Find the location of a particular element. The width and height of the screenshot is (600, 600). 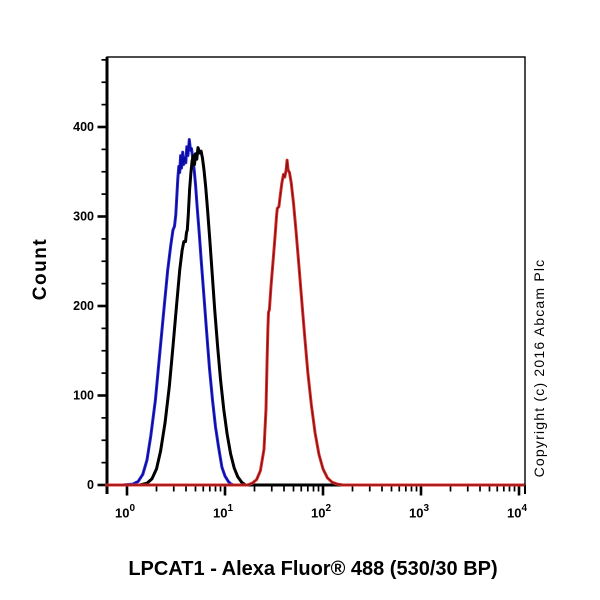

series-curve-core-black is located at coordinates (193, 316).